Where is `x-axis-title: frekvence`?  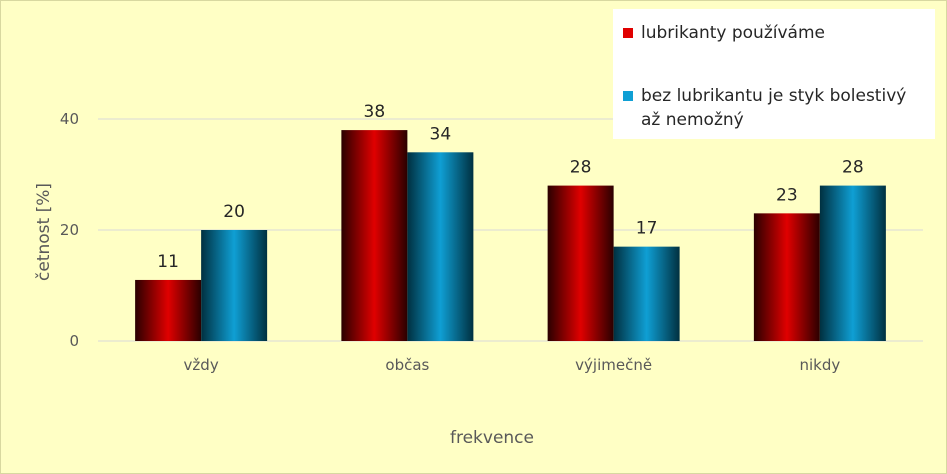 x-axis-title: frekvence is located at coordinates (492, 438).